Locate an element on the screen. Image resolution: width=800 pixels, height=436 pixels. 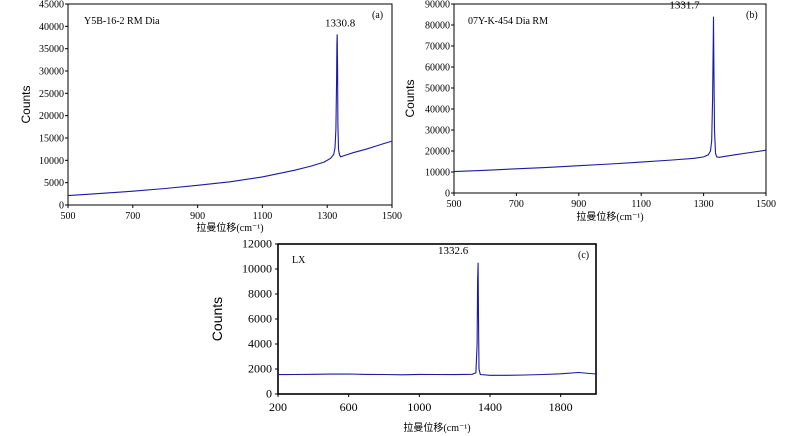
peak-annotation-b: 1331.7 is located at coordinates (684, 6).